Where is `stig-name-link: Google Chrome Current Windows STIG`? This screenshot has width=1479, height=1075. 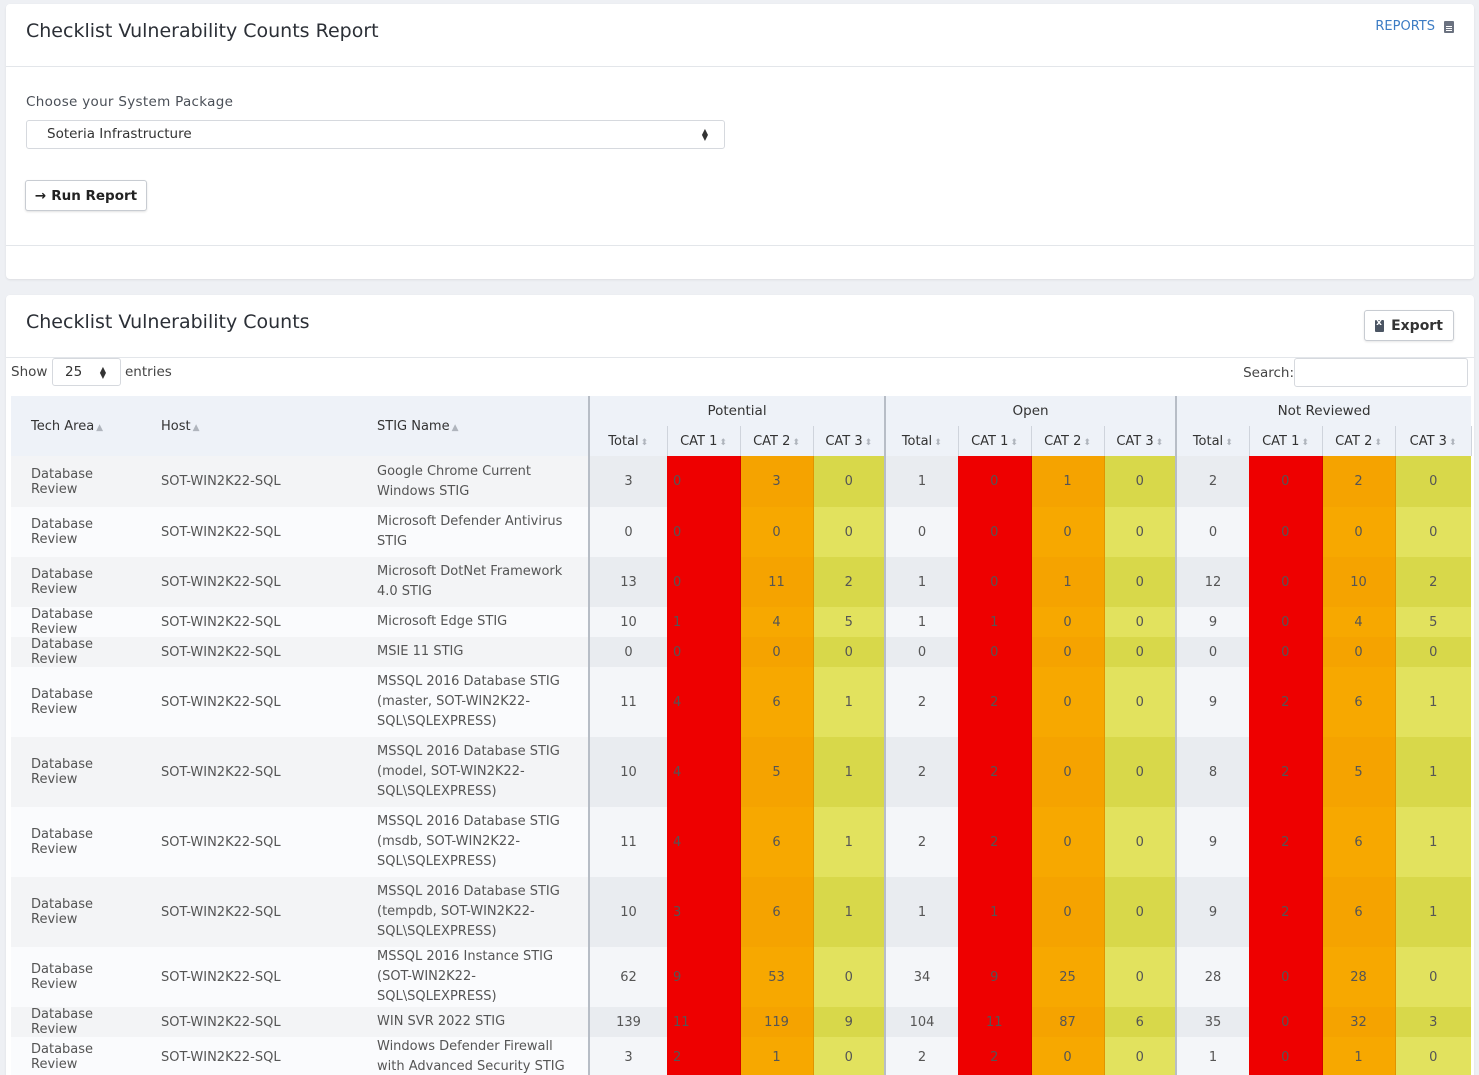
stig-name-link: Google Chrome Current Windows STIG is located at coordinates (473, 481).